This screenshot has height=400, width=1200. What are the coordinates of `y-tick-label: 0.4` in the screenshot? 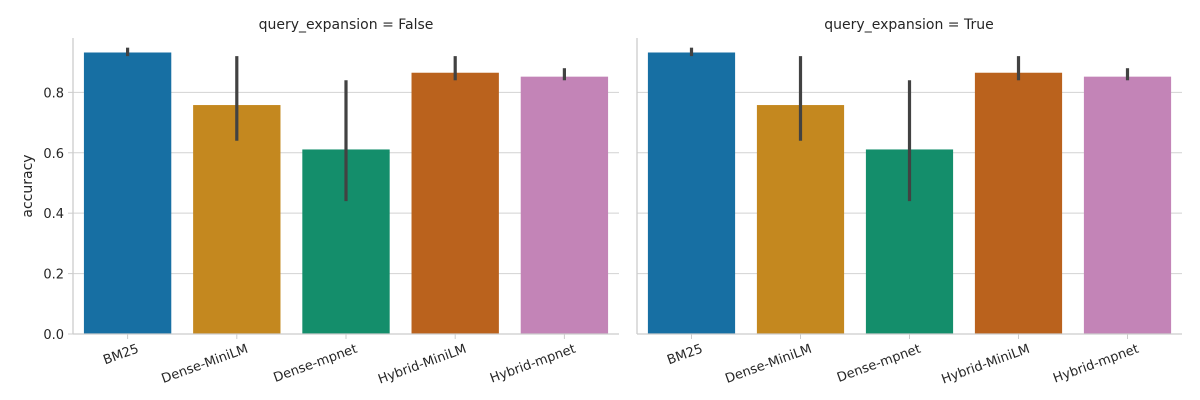 It's located at (53, 214).